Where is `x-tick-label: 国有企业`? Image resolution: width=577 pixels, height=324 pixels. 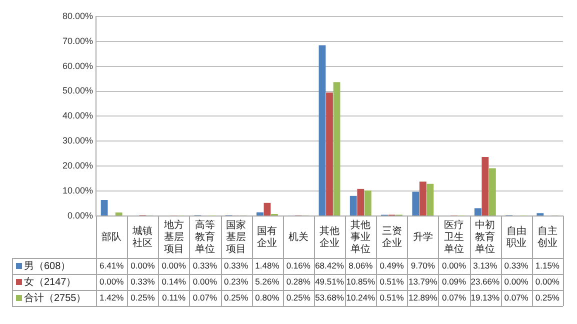 x-tick-label: 国有企业 is located at coordinates (267, 236).